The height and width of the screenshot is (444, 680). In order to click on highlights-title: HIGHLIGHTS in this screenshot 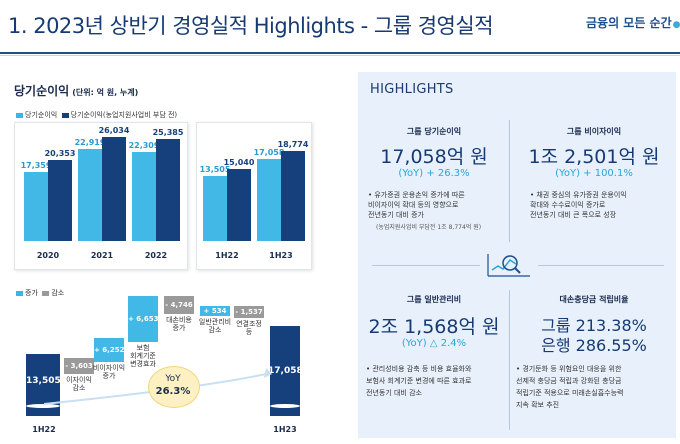, I will do `click(412, 89)`.